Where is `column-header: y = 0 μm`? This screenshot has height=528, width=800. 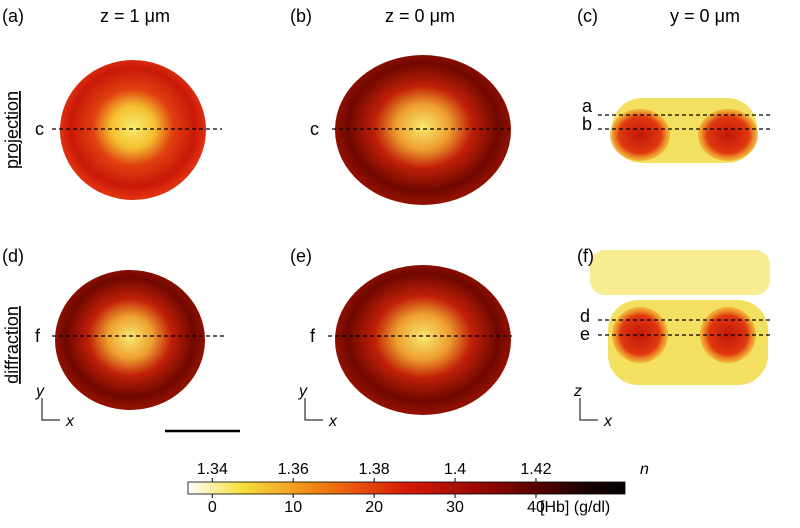
column-header: y = 0 μm is located at coordinates (705, 16).